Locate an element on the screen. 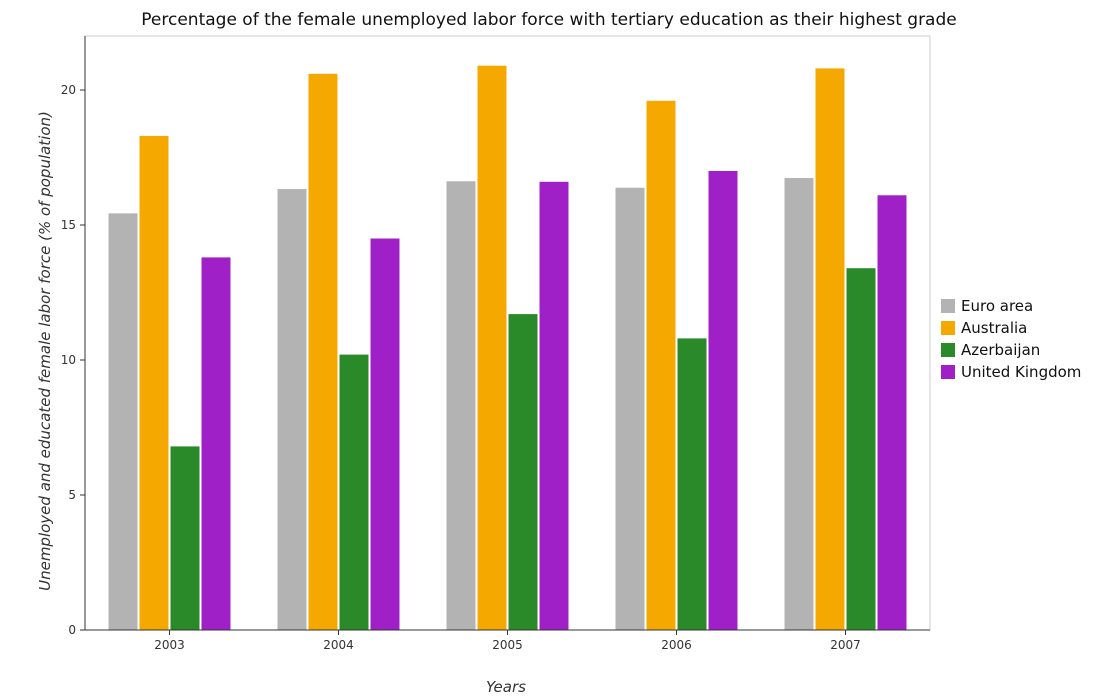 The width and height of the screenshot is (1099, 700). legend-label: Azerbaijan is located at coordinates (1000, 350).